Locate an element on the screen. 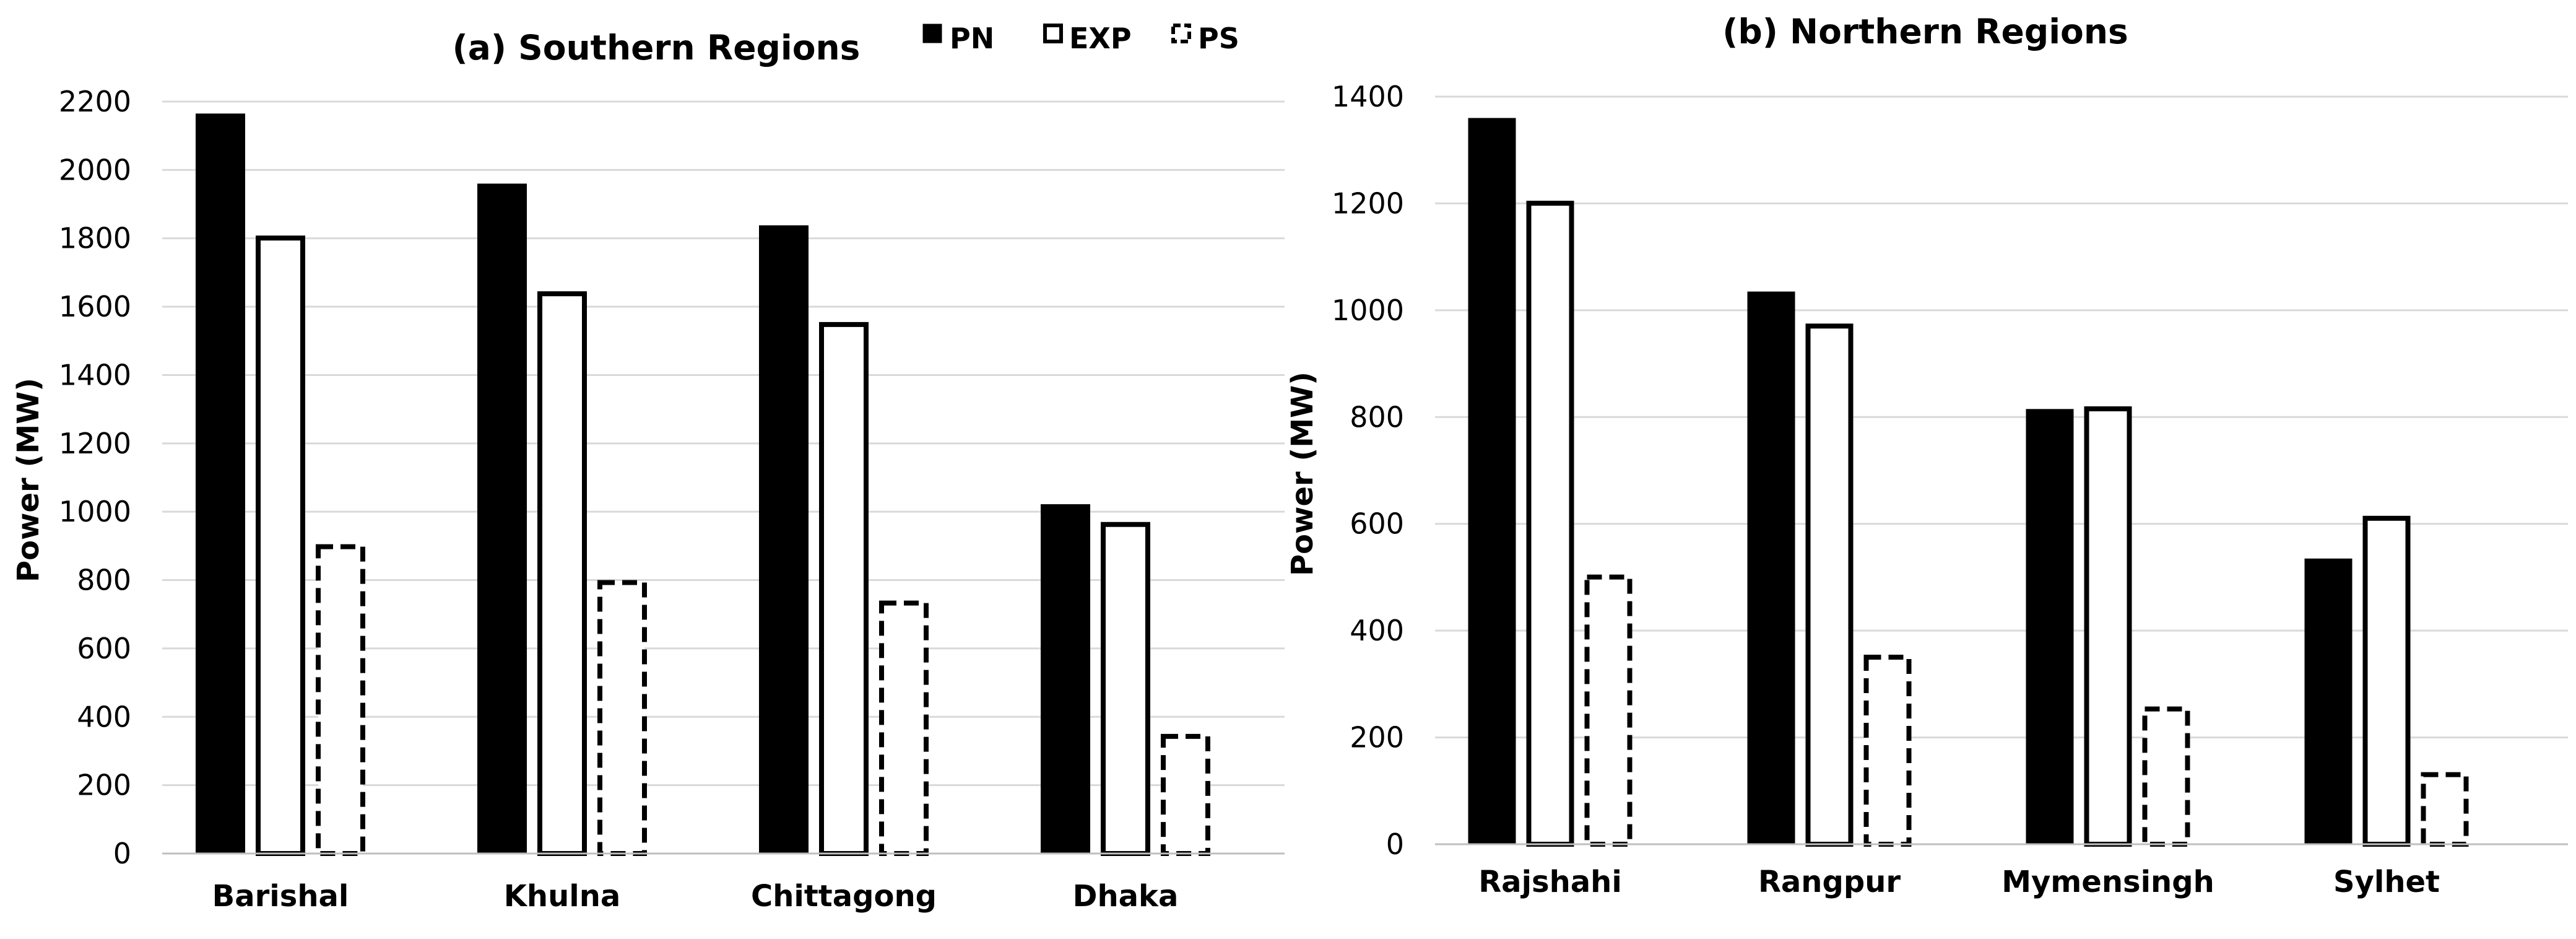 Image resolution: width=2576 pixels, height=939 pixels. x-category-label-rangpur: Rangpur is located at coordinates (1829, 882).